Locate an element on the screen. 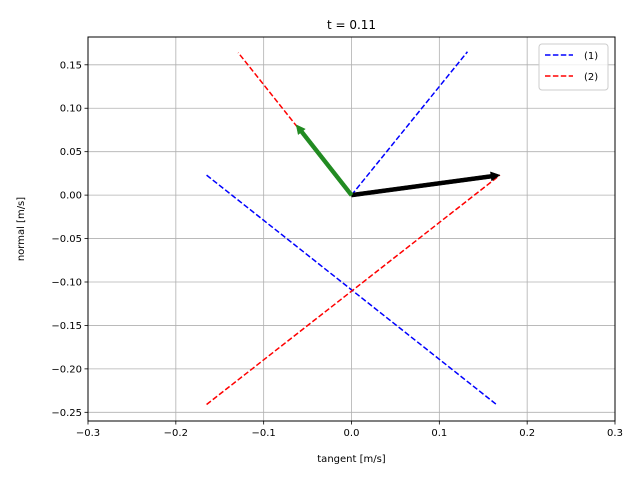 The width and height of the screenshot is (640, 480). series-2-line is located at coordinates (295, 124).